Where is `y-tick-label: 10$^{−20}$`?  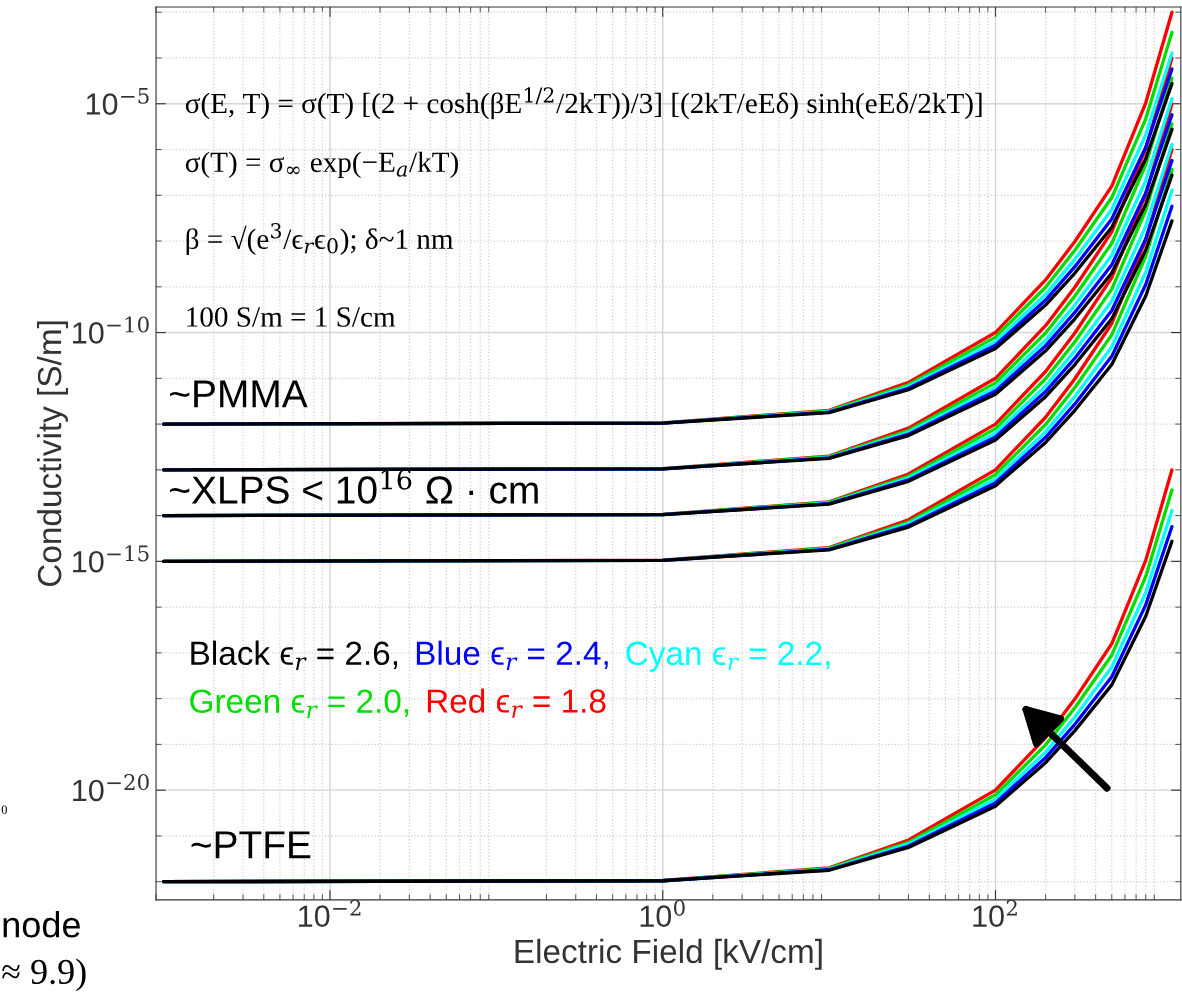 y-tick-label: 10$^{−20}$ is located at coordinates (111, 788).